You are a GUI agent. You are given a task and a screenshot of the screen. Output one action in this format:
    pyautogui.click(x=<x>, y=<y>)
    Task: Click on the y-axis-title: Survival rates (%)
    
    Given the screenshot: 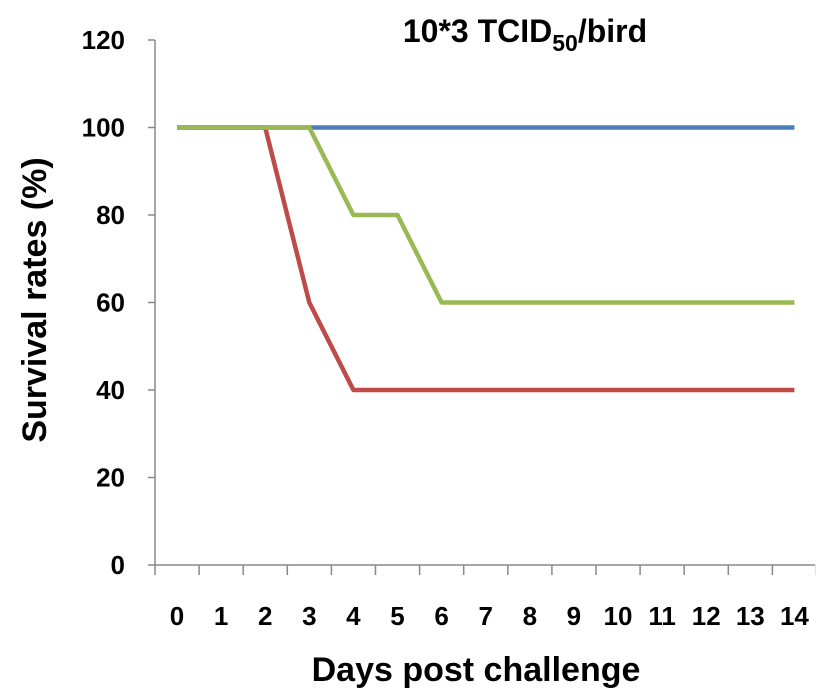 What is the action you would take?
    pyautogui.click(x=35, y=299)
    